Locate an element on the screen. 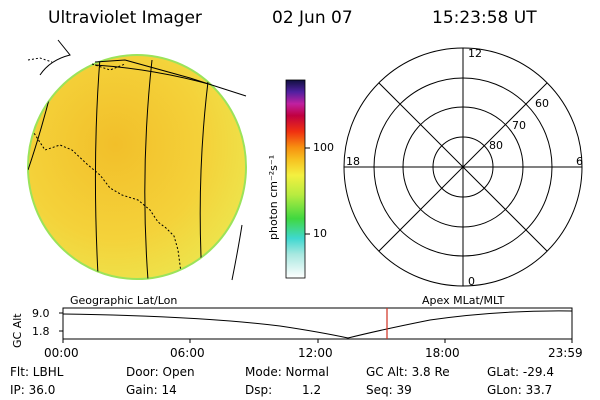 This screenshot has width=600, height=400. mlt-label-12: 12 is located at coordinates (475, 53).